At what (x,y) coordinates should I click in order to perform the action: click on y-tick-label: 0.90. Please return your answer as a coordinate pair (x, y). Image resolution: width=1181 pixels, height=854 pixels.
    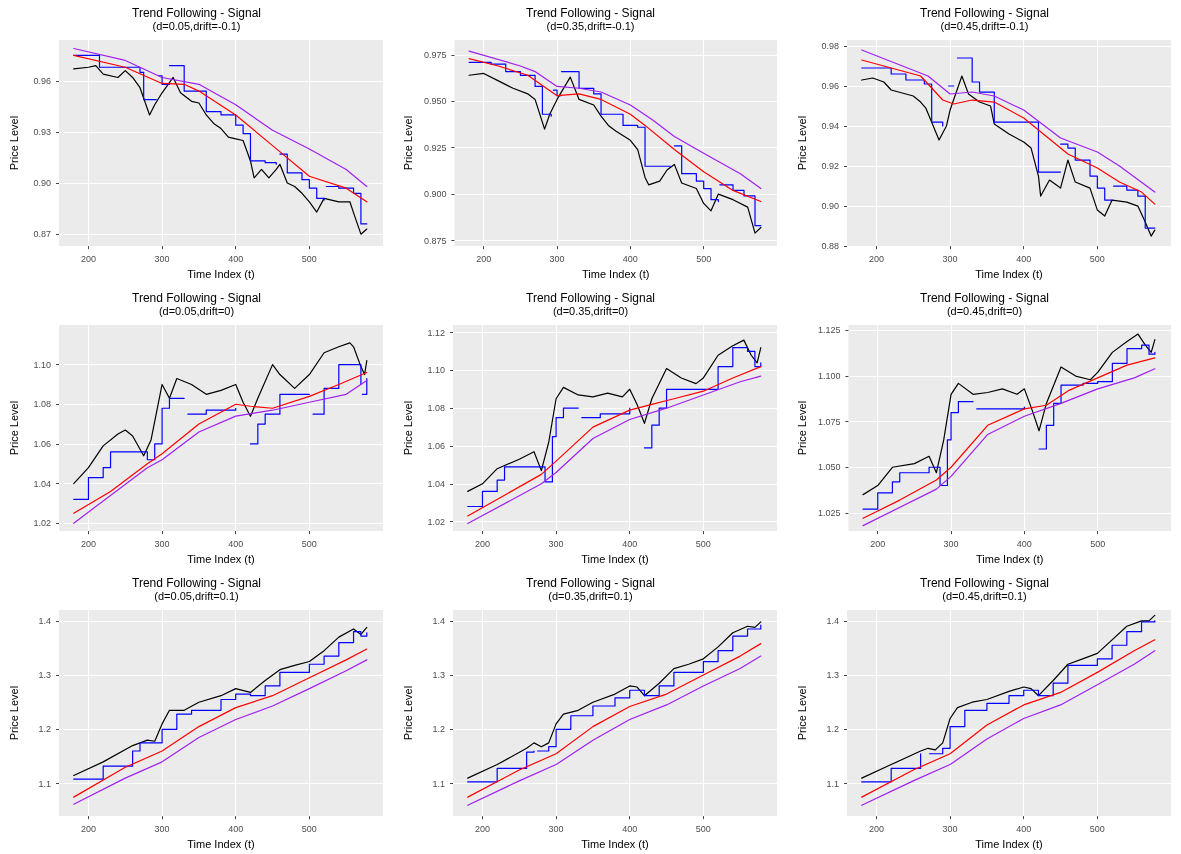
    Looking at the image, I should click on (42, 183).